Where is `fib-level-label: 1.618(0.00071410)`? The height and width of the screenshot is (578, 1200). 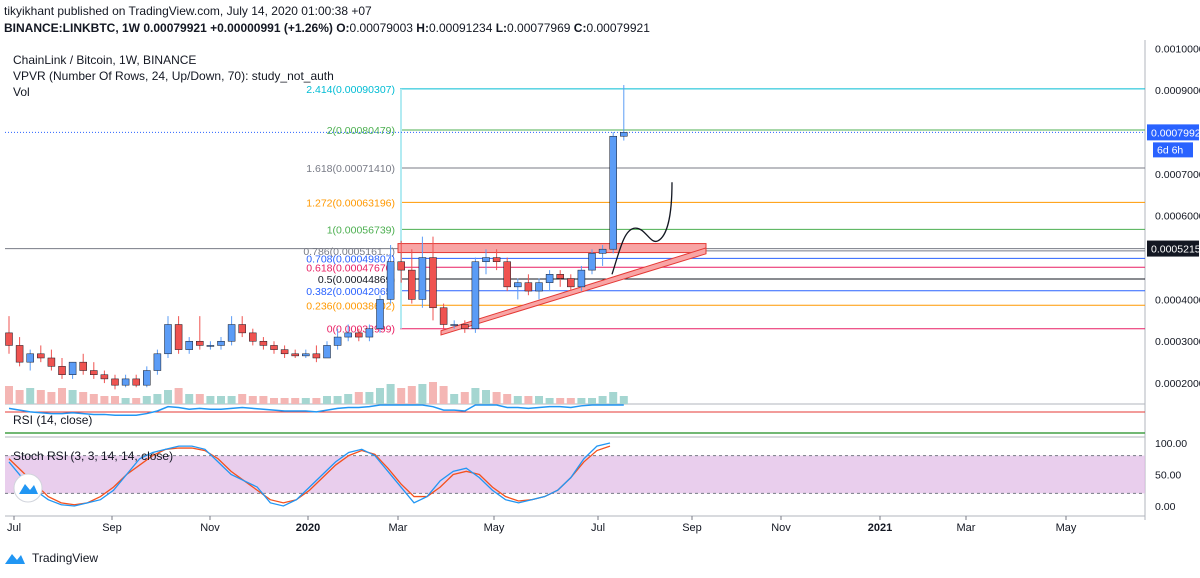
fib-level-label: 1.618(0.00071410) is located at coordinates (350, 169).